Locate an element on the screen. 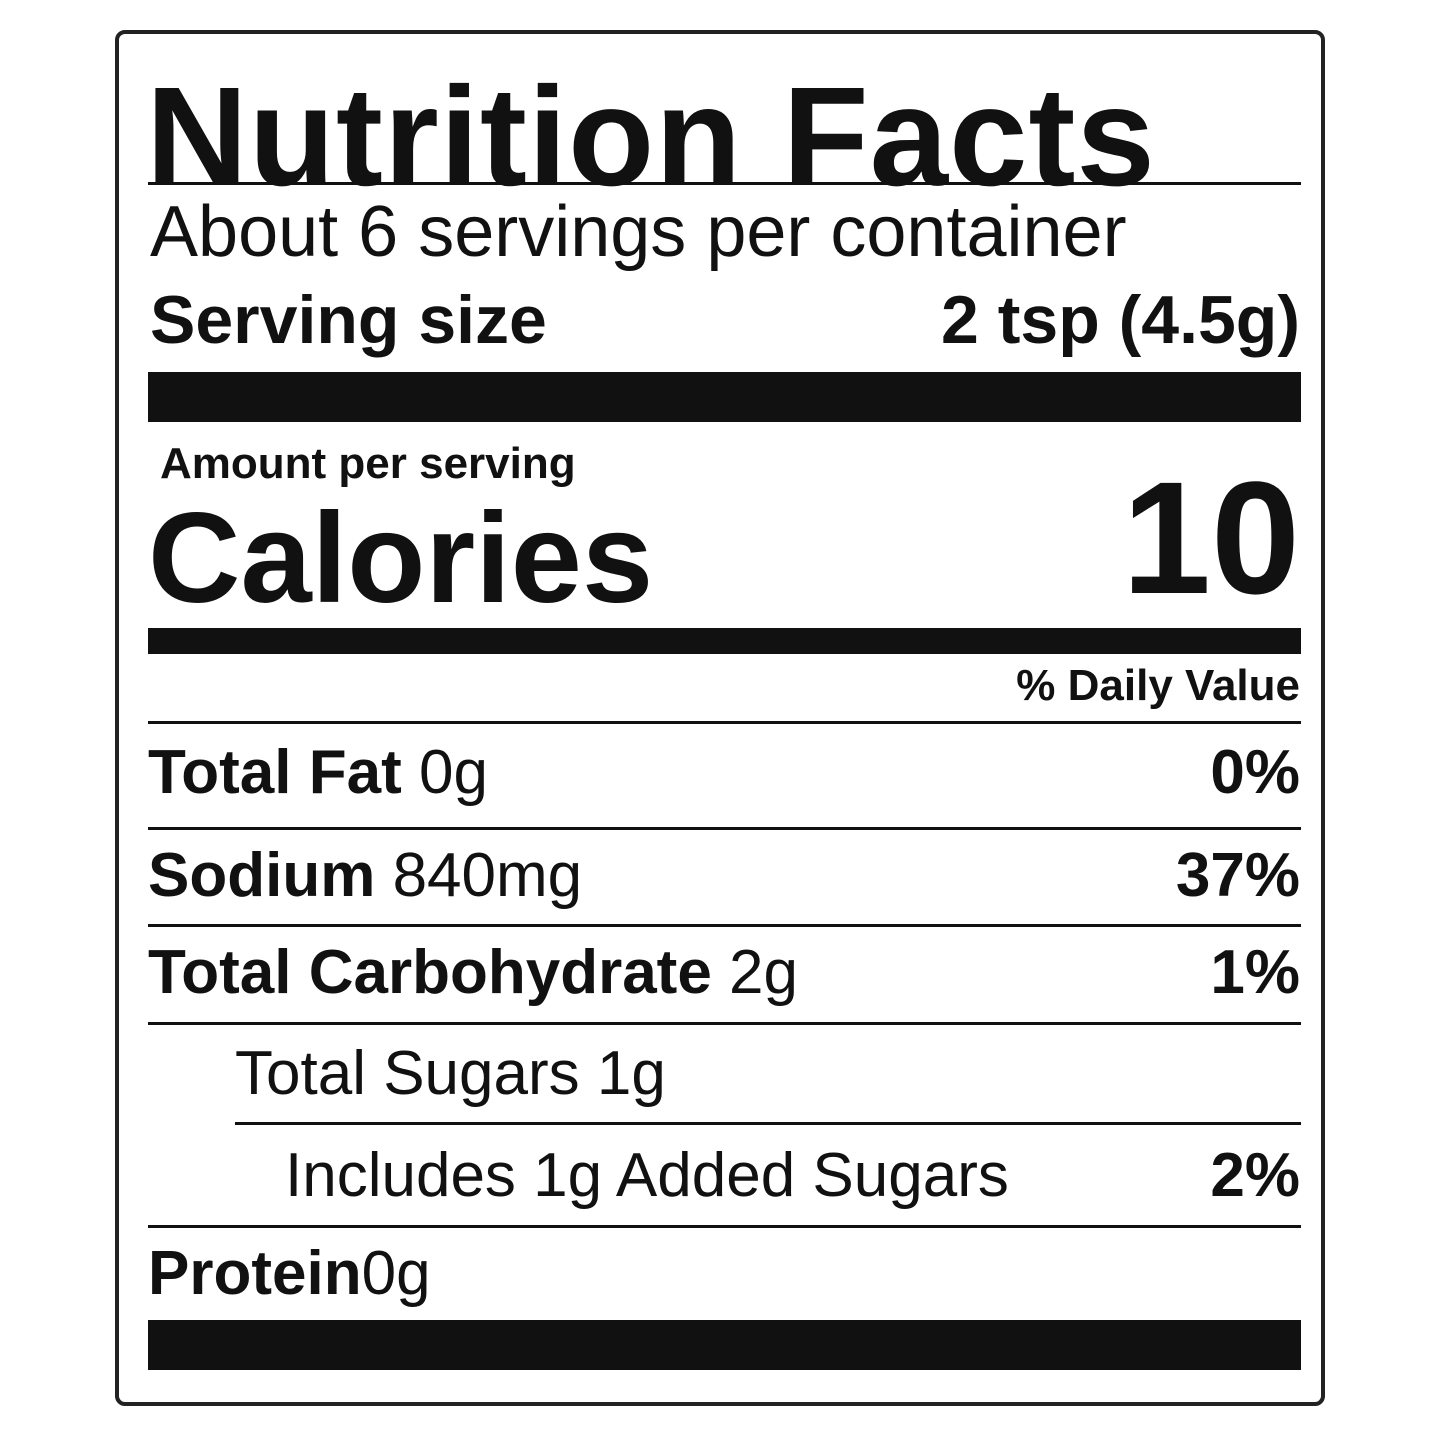 Image resolution: width=1445 pixels, height=1445 pixels. nutrient-row-total-carbohydrate: Total Carbohydrate 2g is located at coordinates (473, 973).